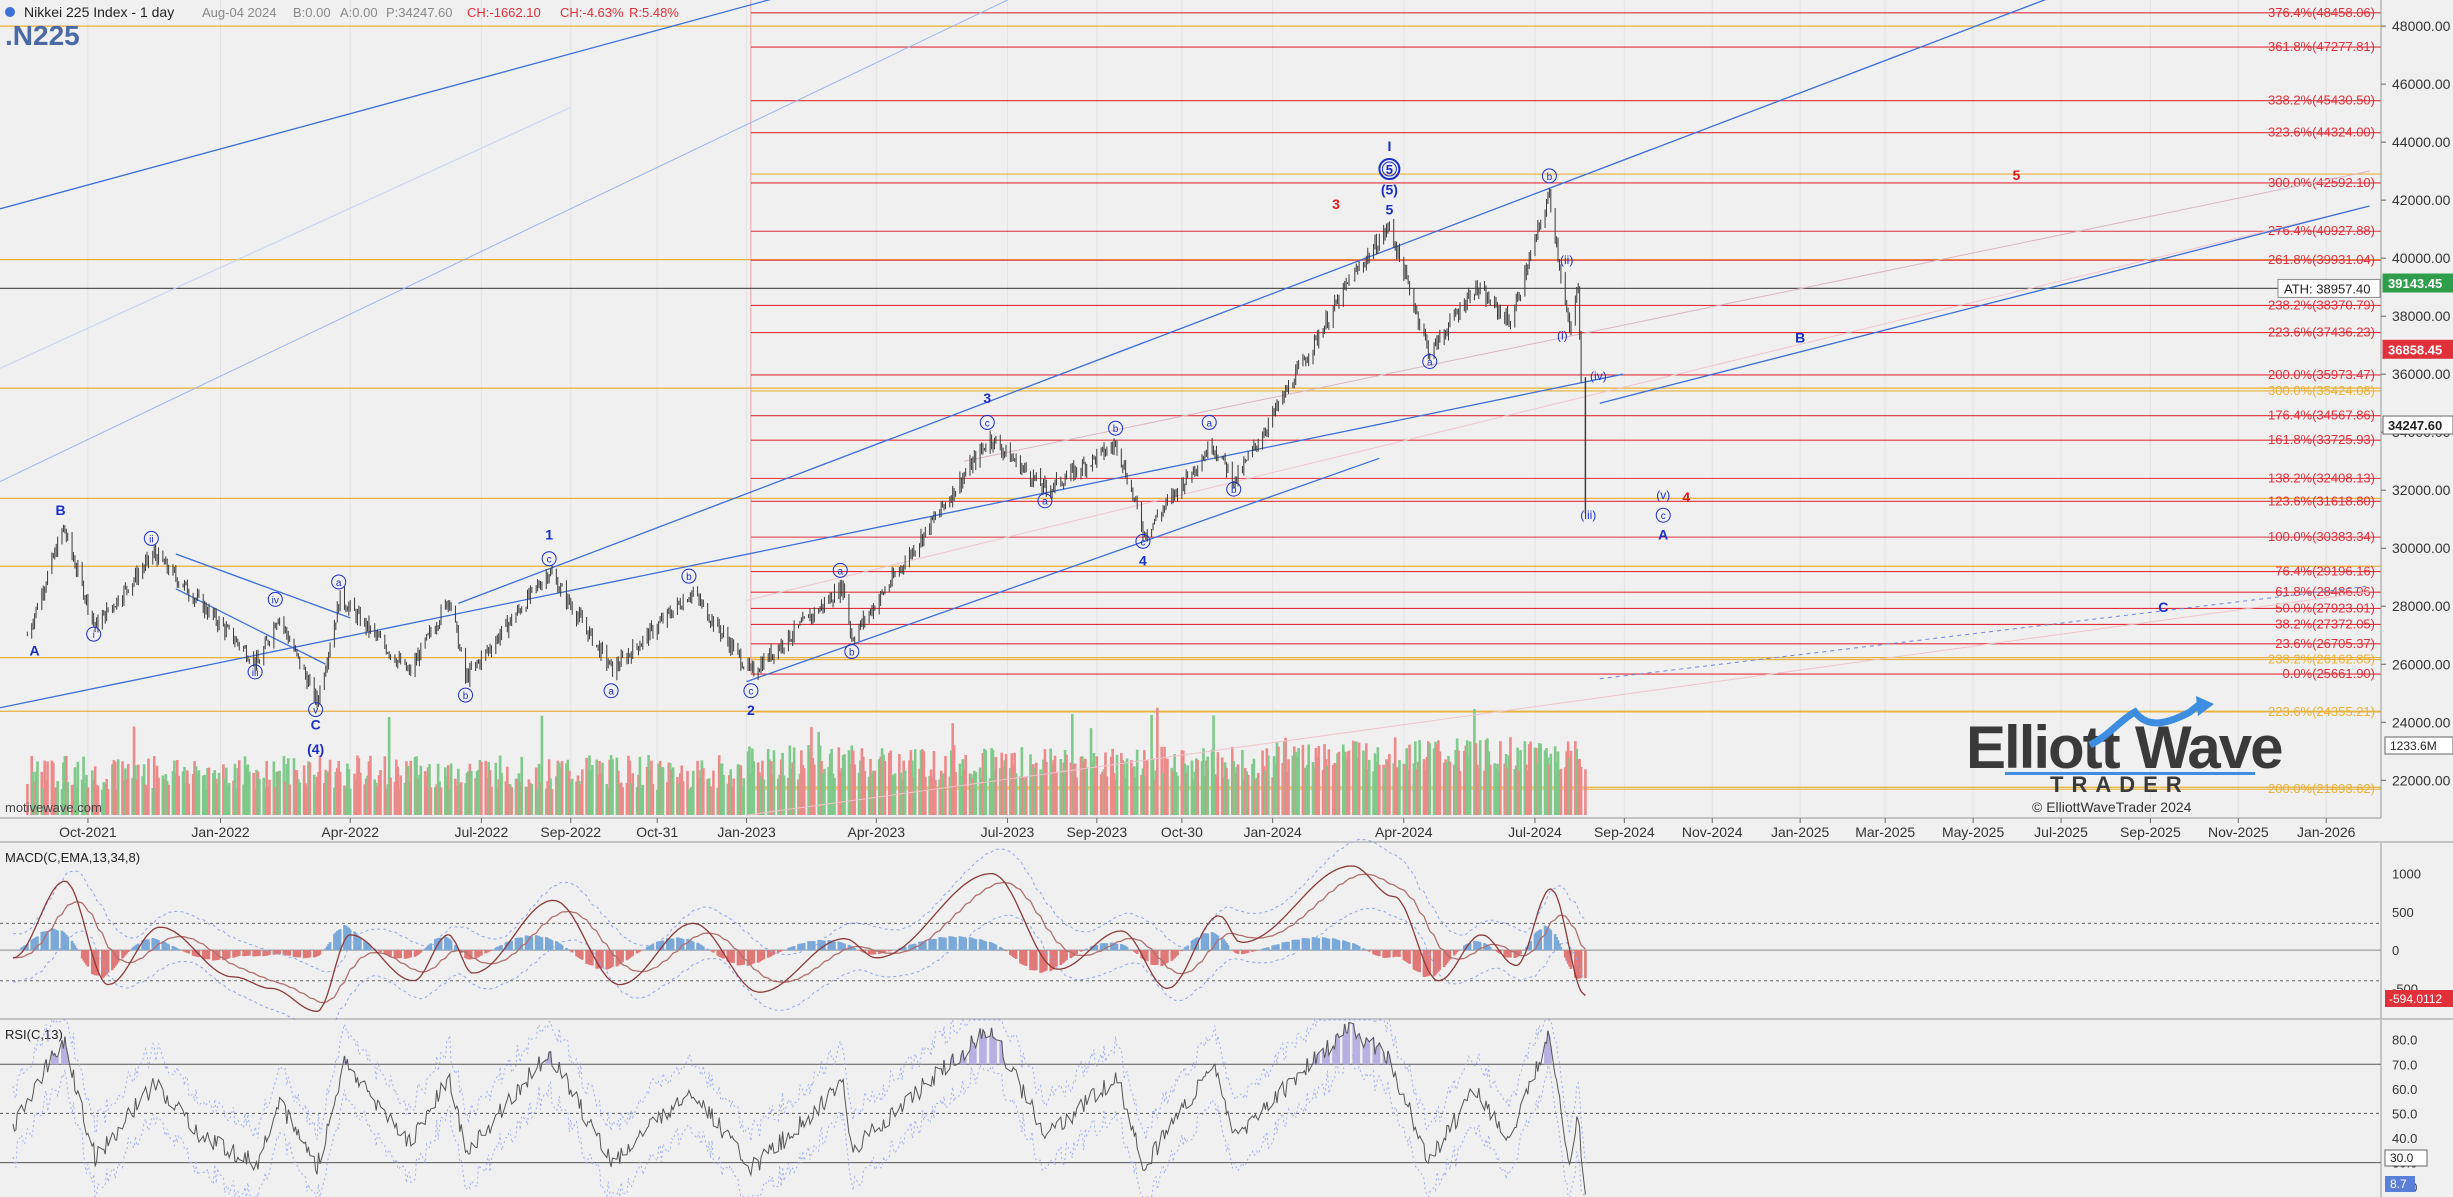 Image resolution: width=2453 pixels, height=1197 pixels. I want to click on wave-label-circle, so click(549, 559).